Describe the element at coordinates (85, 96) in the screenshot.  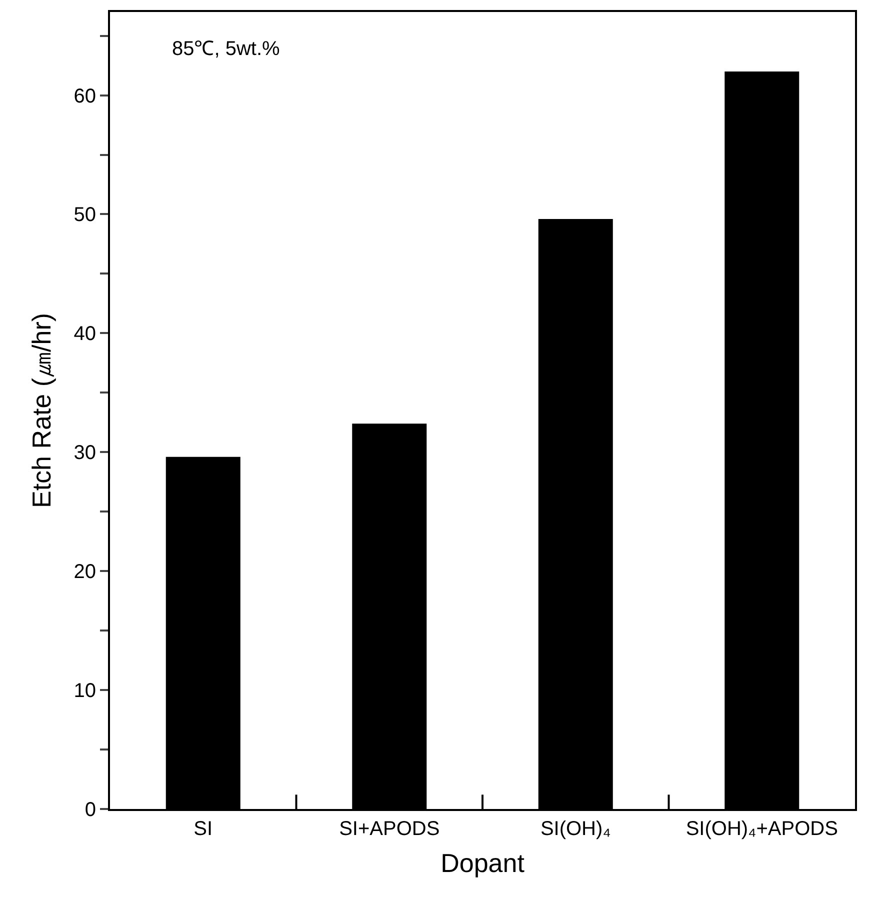
I see `y-tick-label: 60` at that location.